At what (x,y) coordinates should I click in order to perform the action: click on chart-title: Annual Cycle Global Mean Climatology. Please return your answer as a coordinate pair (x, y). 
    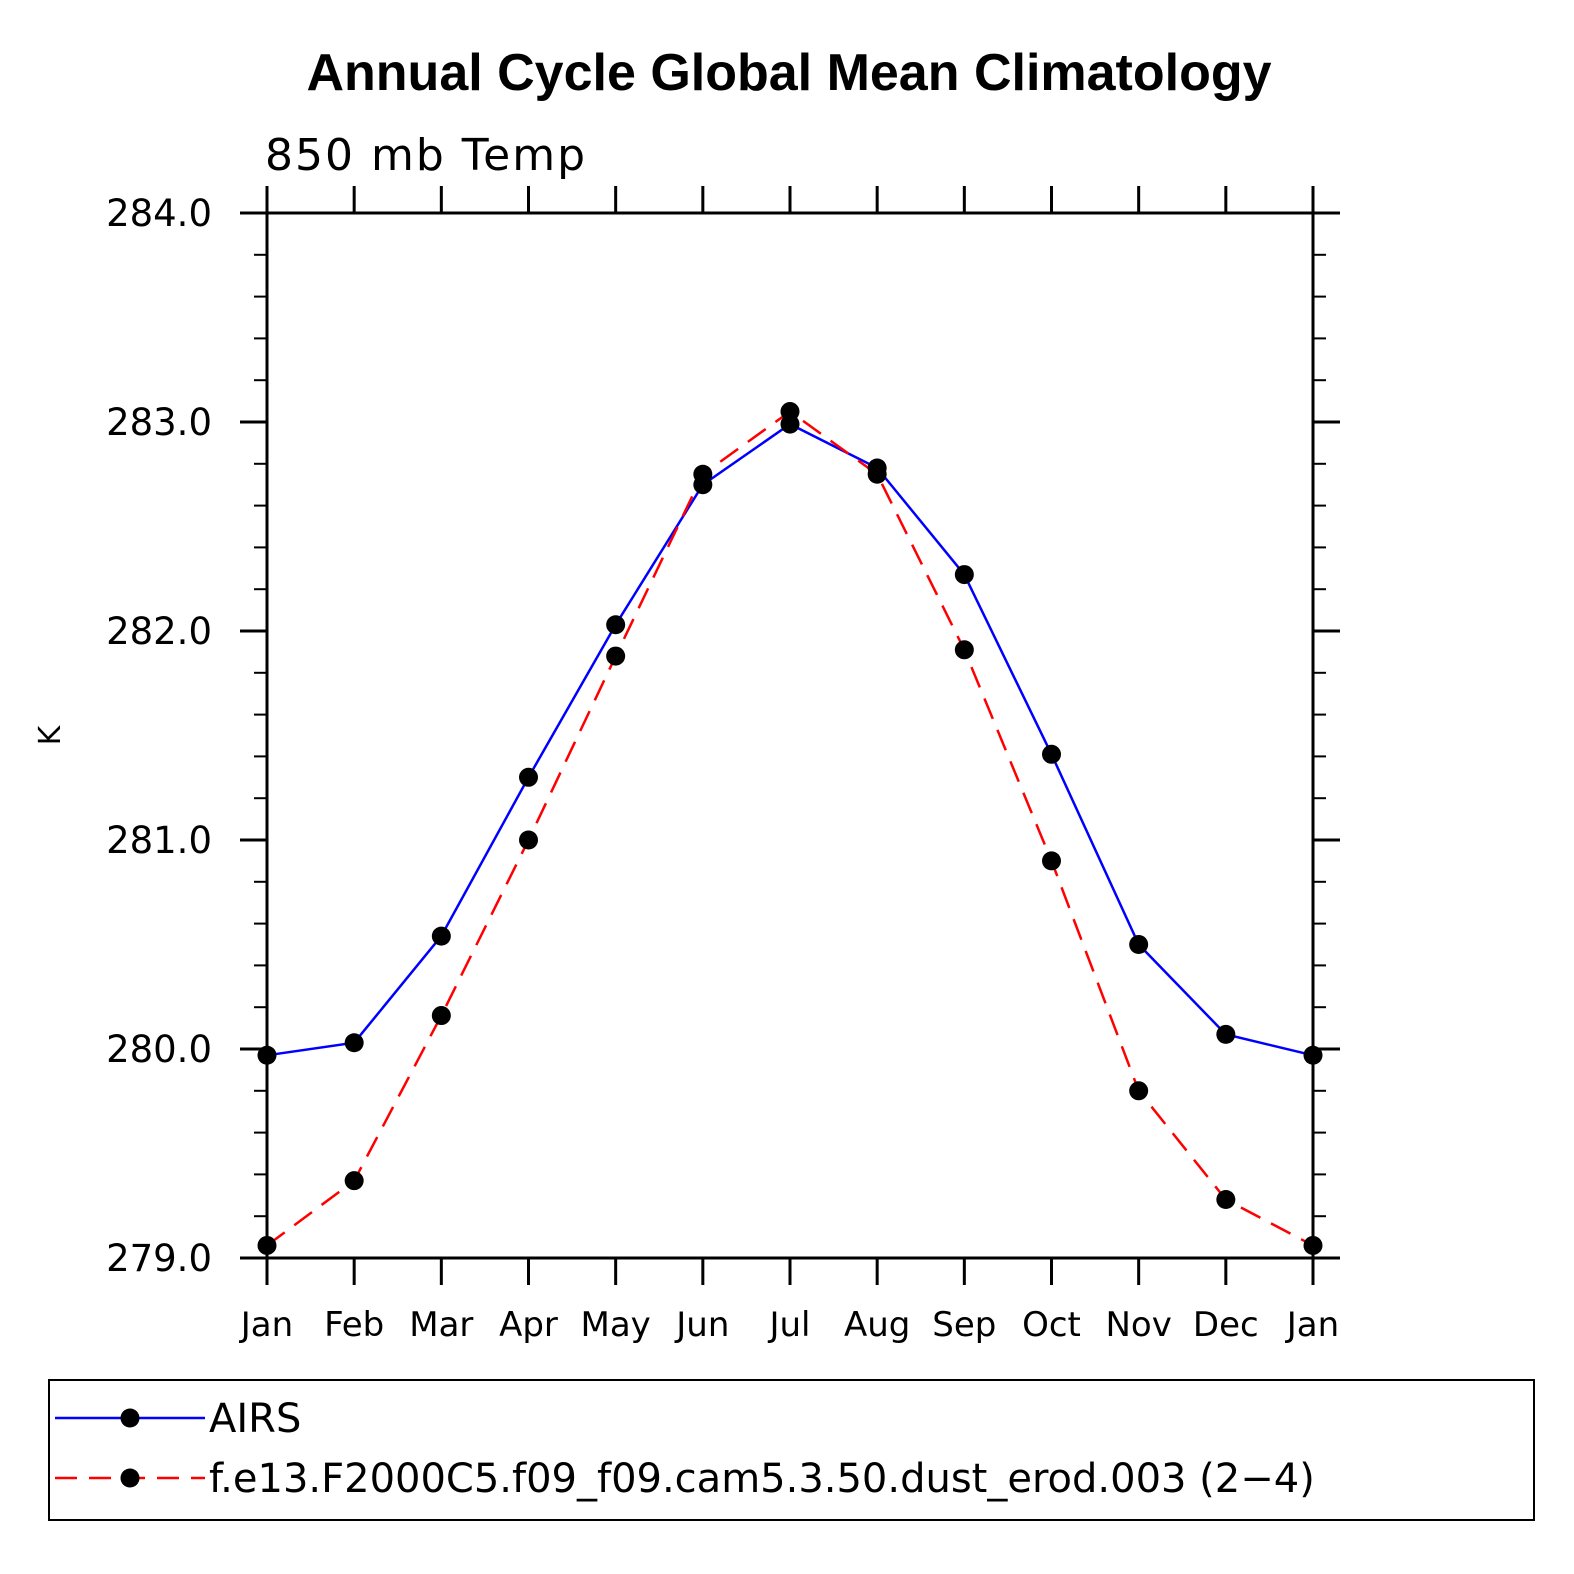
    Looking at the image, I should click on (788, 73).